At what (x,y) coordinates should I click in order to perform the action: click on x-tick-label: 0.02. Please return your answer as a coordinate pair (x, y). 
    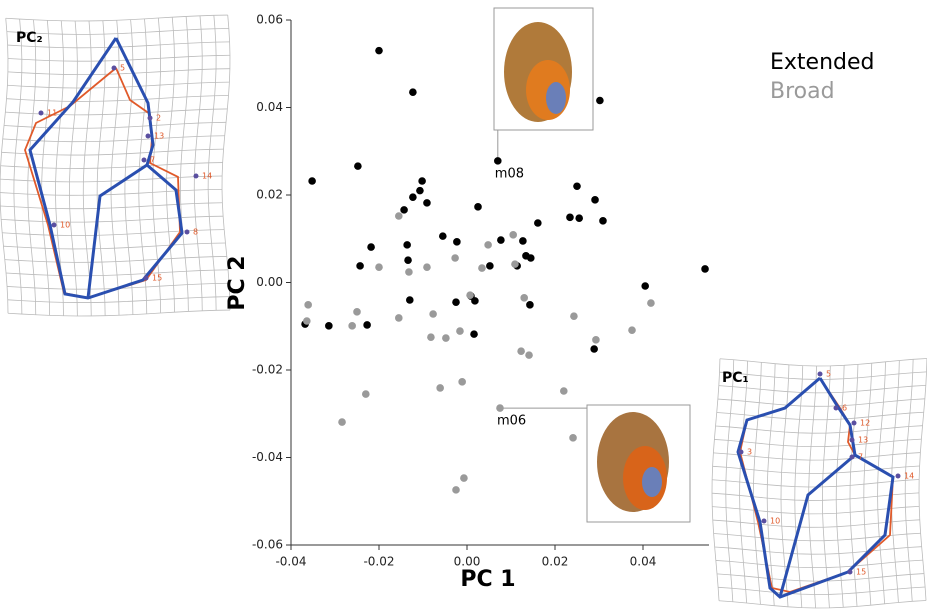
    Looking at the image, I should click on (555, 562).